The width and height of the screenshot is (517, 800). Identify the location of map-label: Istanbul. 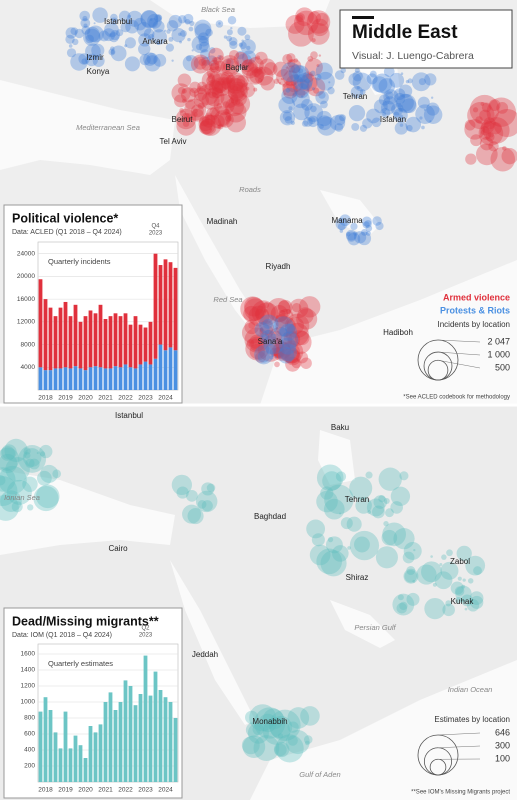
(118, 21).